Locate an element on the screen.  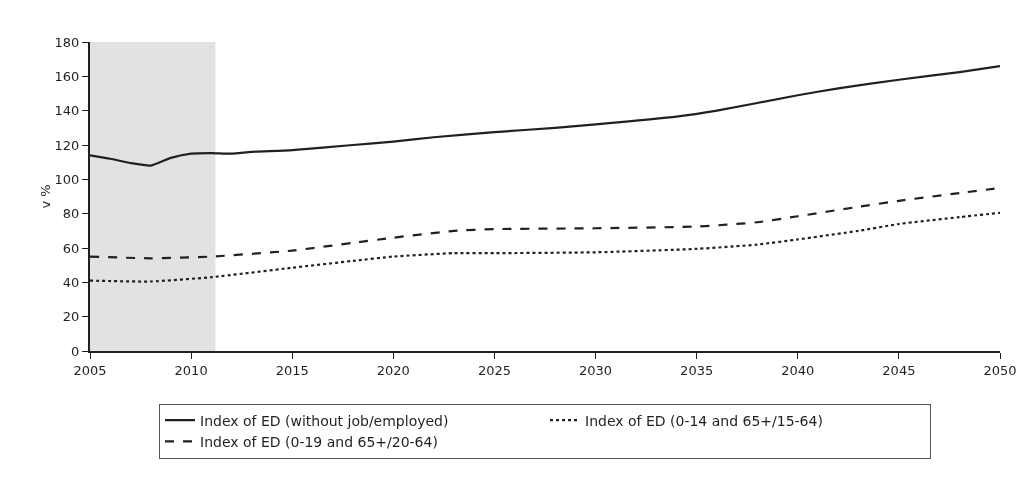
x-tick-label: 2030 is located at coordinates (596, 370).